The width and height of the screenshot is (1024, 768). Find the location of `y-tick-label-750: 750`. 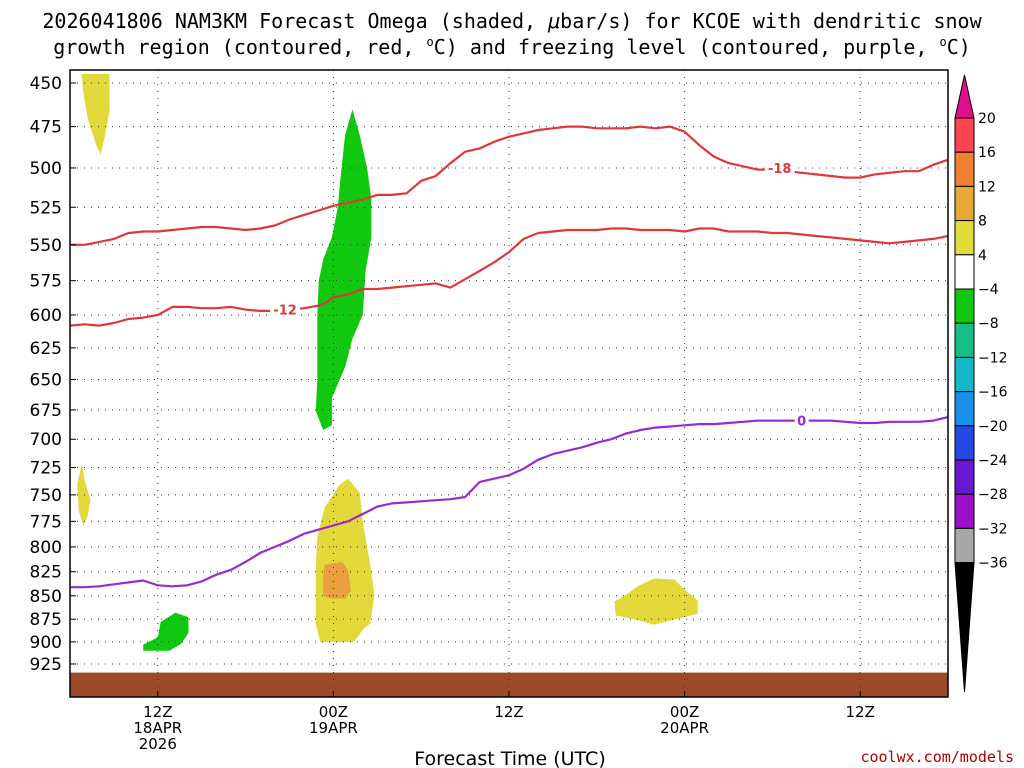

y-tick-label-750: 750 is located at coordinates (46, 496).